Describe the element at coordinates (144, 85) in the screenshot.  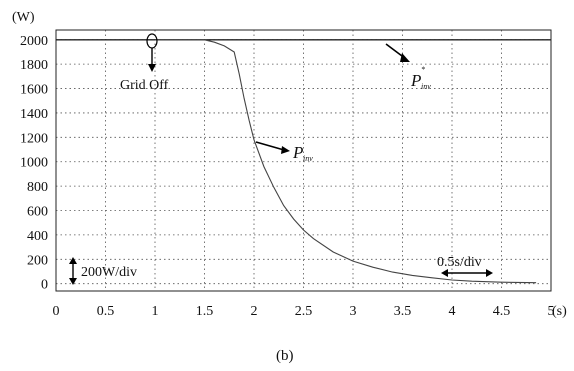
I see `grid-off-label: Grid Off` at that location.